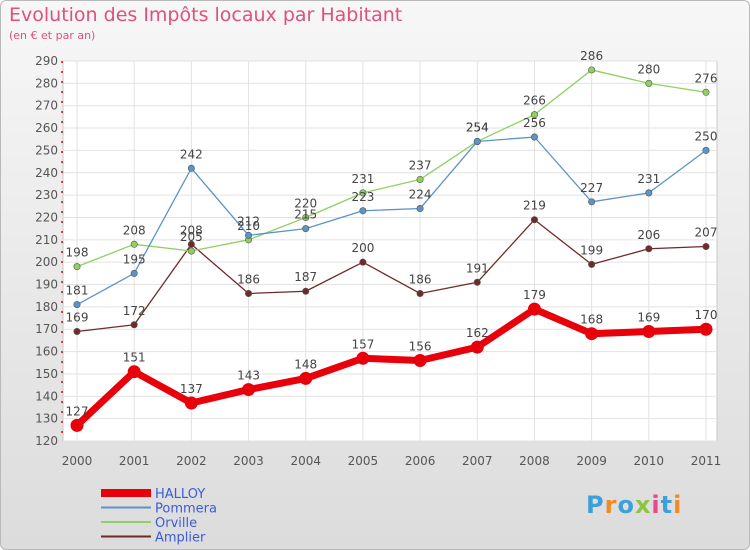 This screenshot has width=750, height=550. Describe the element at coordinates (648, 179) in the screenshot. I see `data-label-pommera: 231` at that location.